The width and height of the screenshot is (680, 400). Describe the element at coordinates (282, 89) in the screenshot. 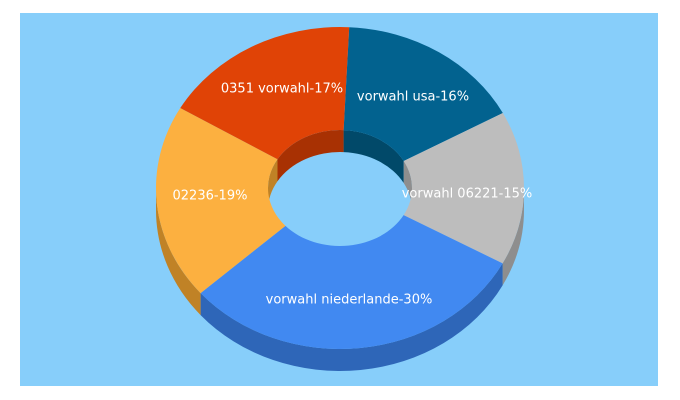

I see `slice-label: 0351 vorwahl-17%` at that location.